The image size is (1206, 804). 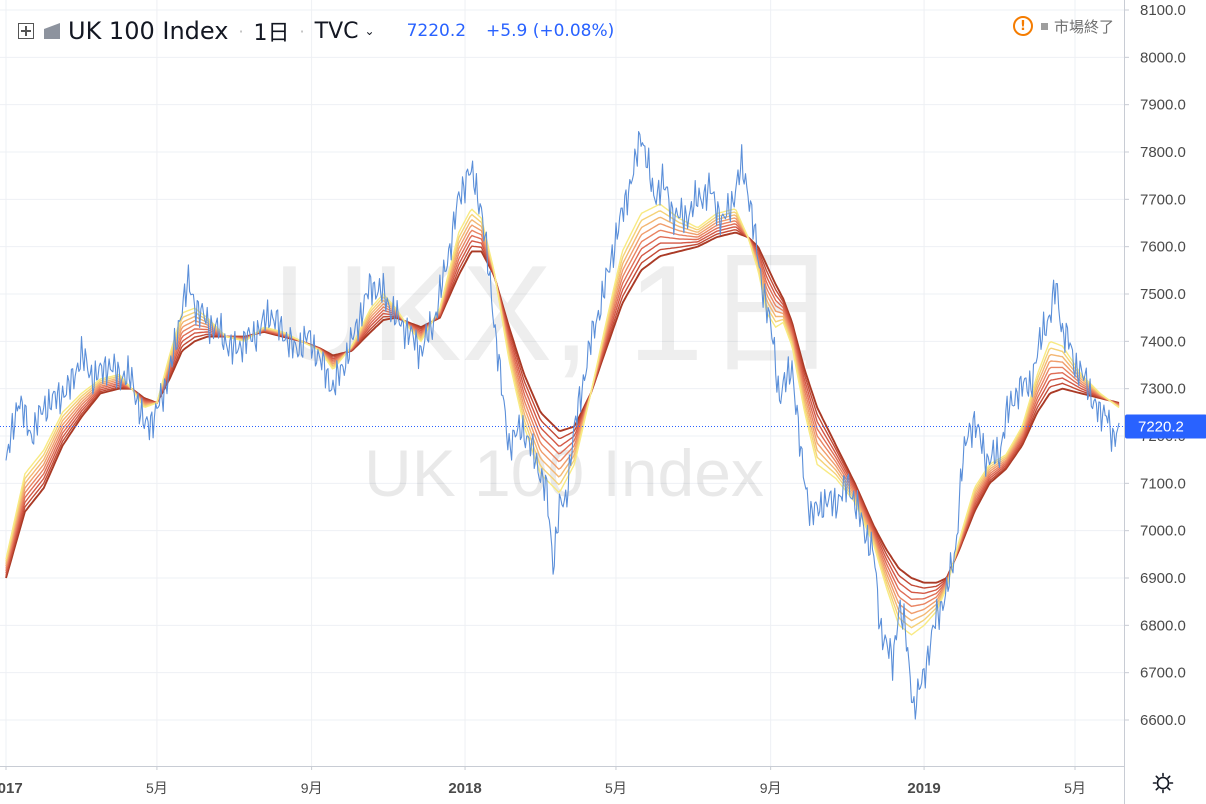 What do you see at coordinates (1163, 673) in the screenshot?
I see `price-axis-label: 6700.0` at bounding box center [1163, 673].